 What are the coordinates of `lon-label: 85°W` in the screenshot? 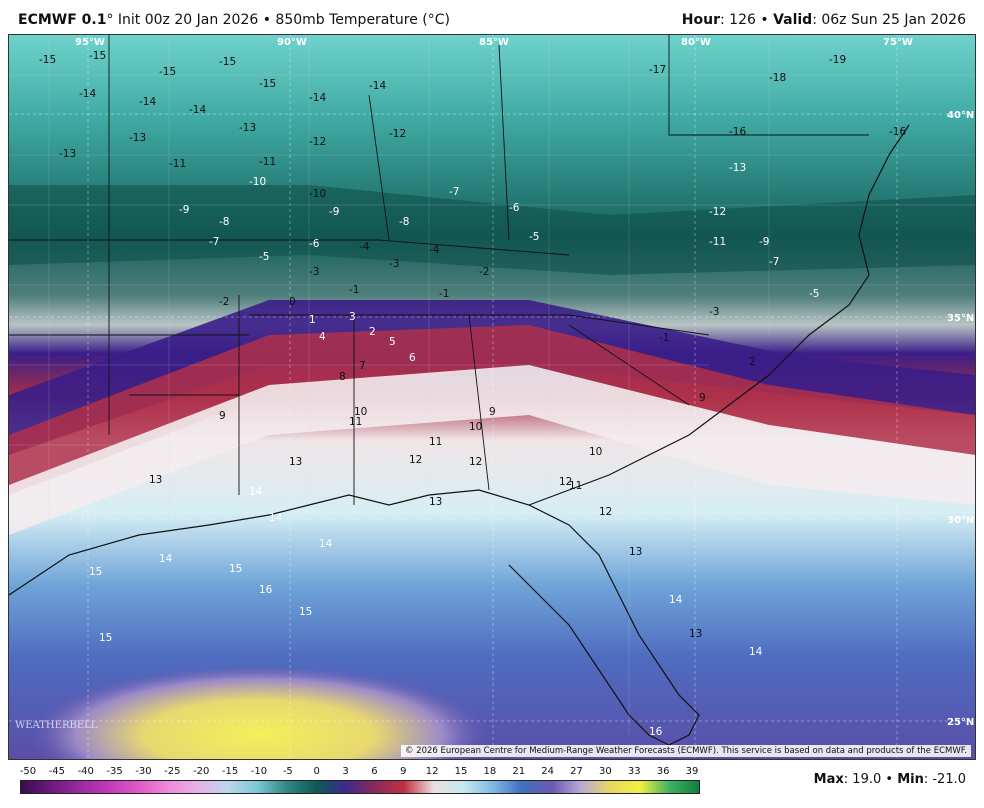 It's located at (494, 42).